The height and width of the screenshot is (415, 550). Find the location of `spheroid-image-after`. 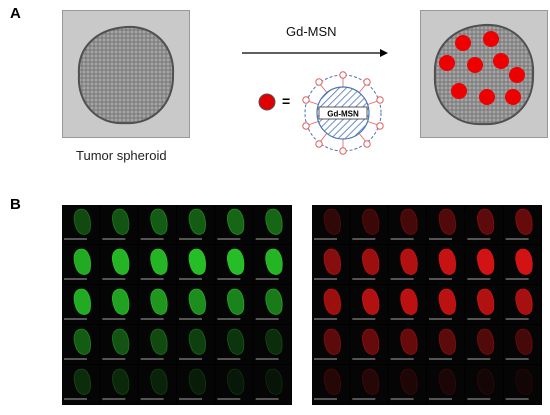

spheroid-image-after is located at coordinates (484, 74).